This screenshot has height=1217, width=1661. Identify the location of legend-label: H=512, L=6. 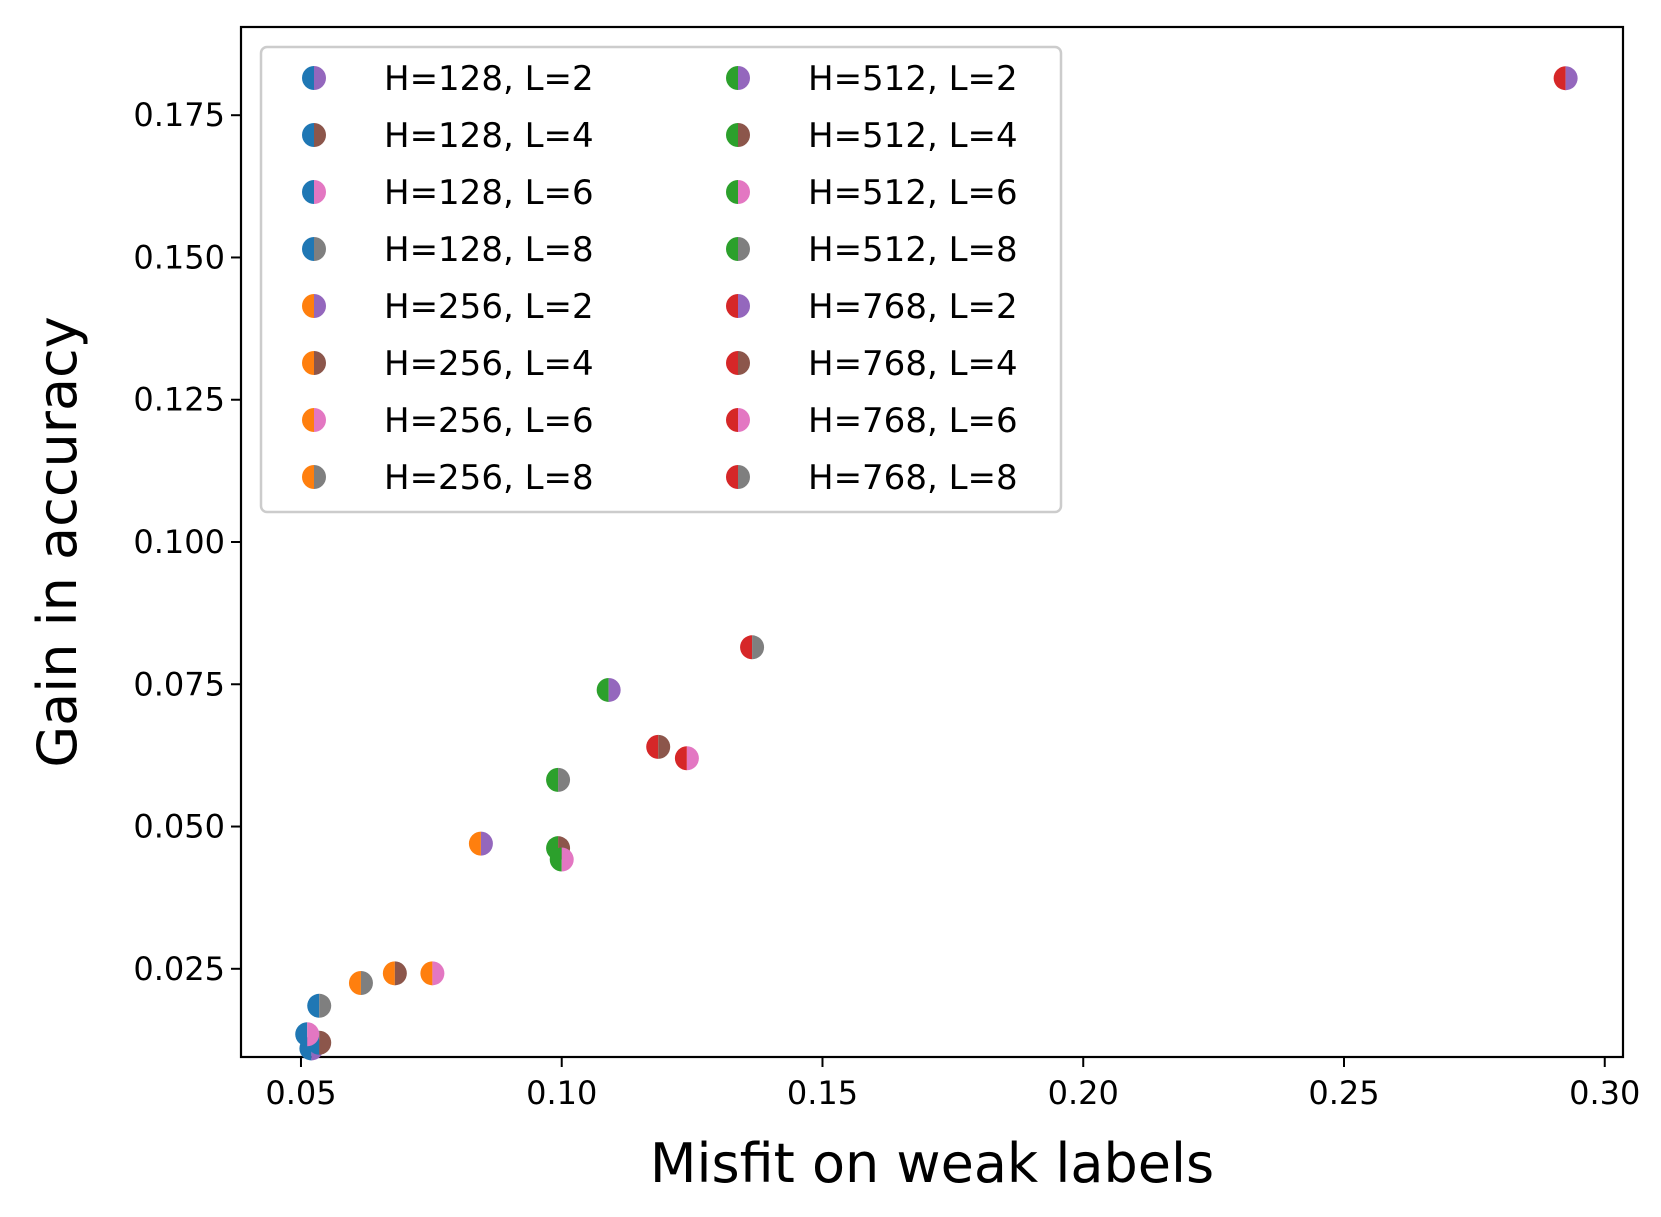
(913, 193).